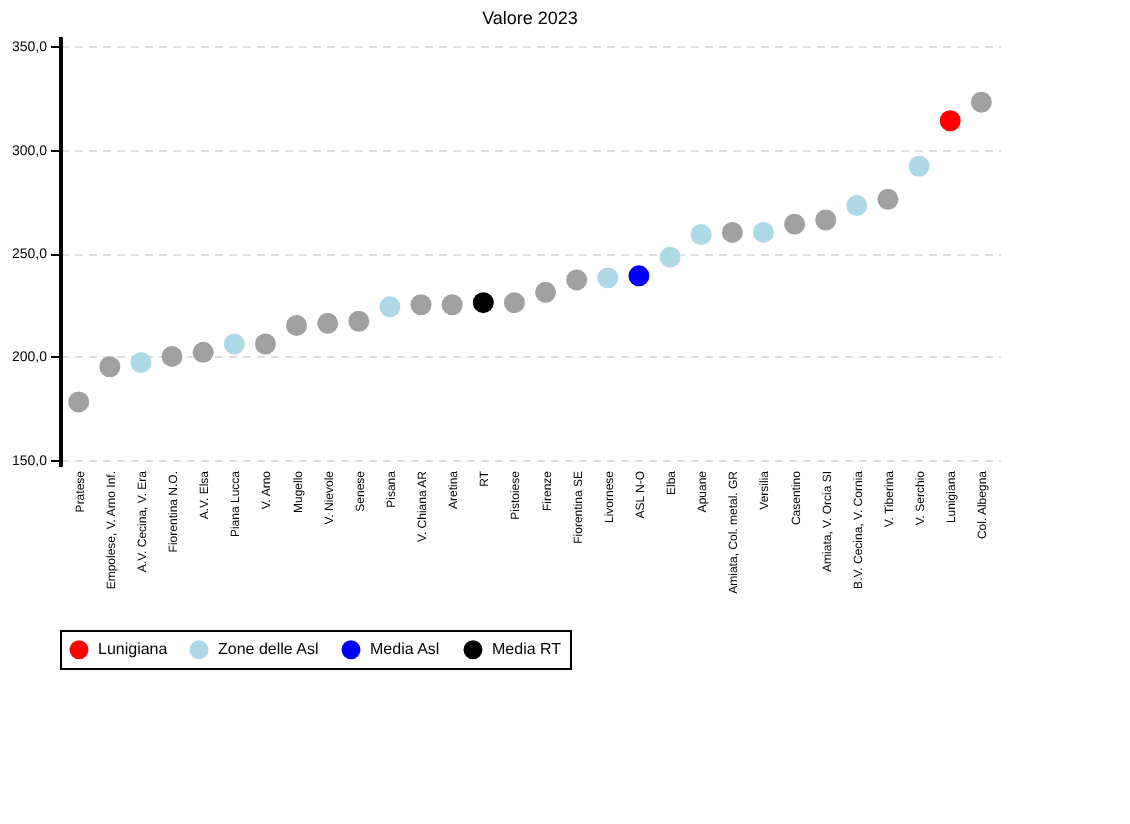 The image size is (1130, 824). I want to click on legend-label: Media RT, so click(527, 648).